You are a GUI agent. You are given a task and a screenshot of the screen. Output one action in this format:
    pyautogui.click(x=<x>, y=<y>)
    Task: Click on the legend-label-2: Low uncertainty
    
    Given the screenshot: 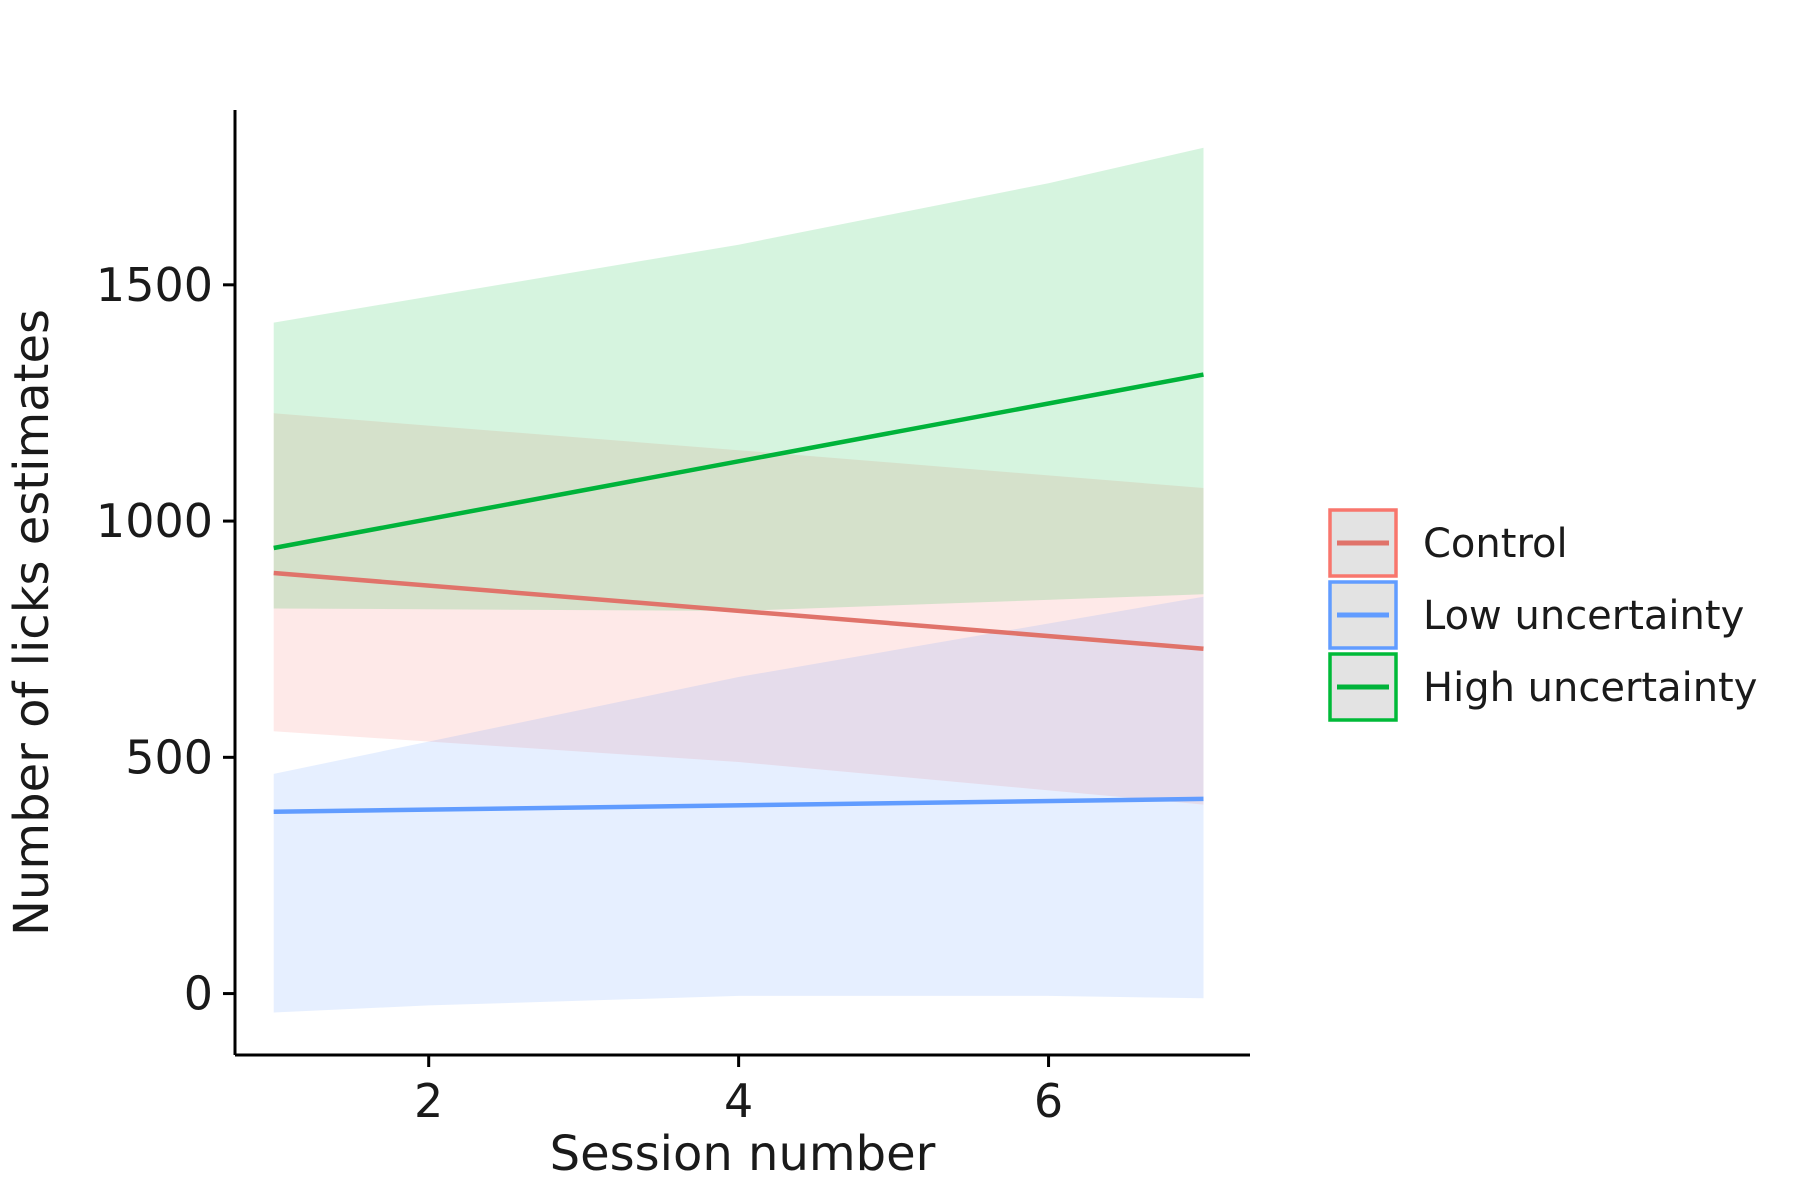 What is the action you would take?
    pyautogui.click(x=1583, y=616)
    